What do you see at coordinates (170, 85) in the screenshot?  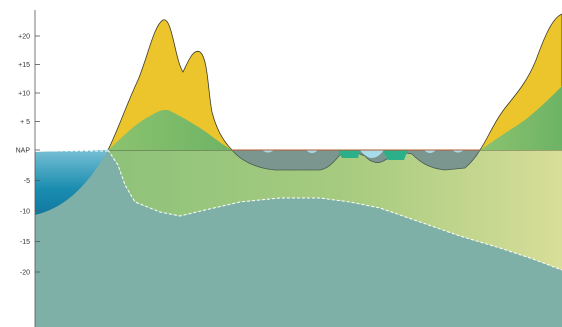 I see `dune-sand-left` at bounding box center [170, 85].